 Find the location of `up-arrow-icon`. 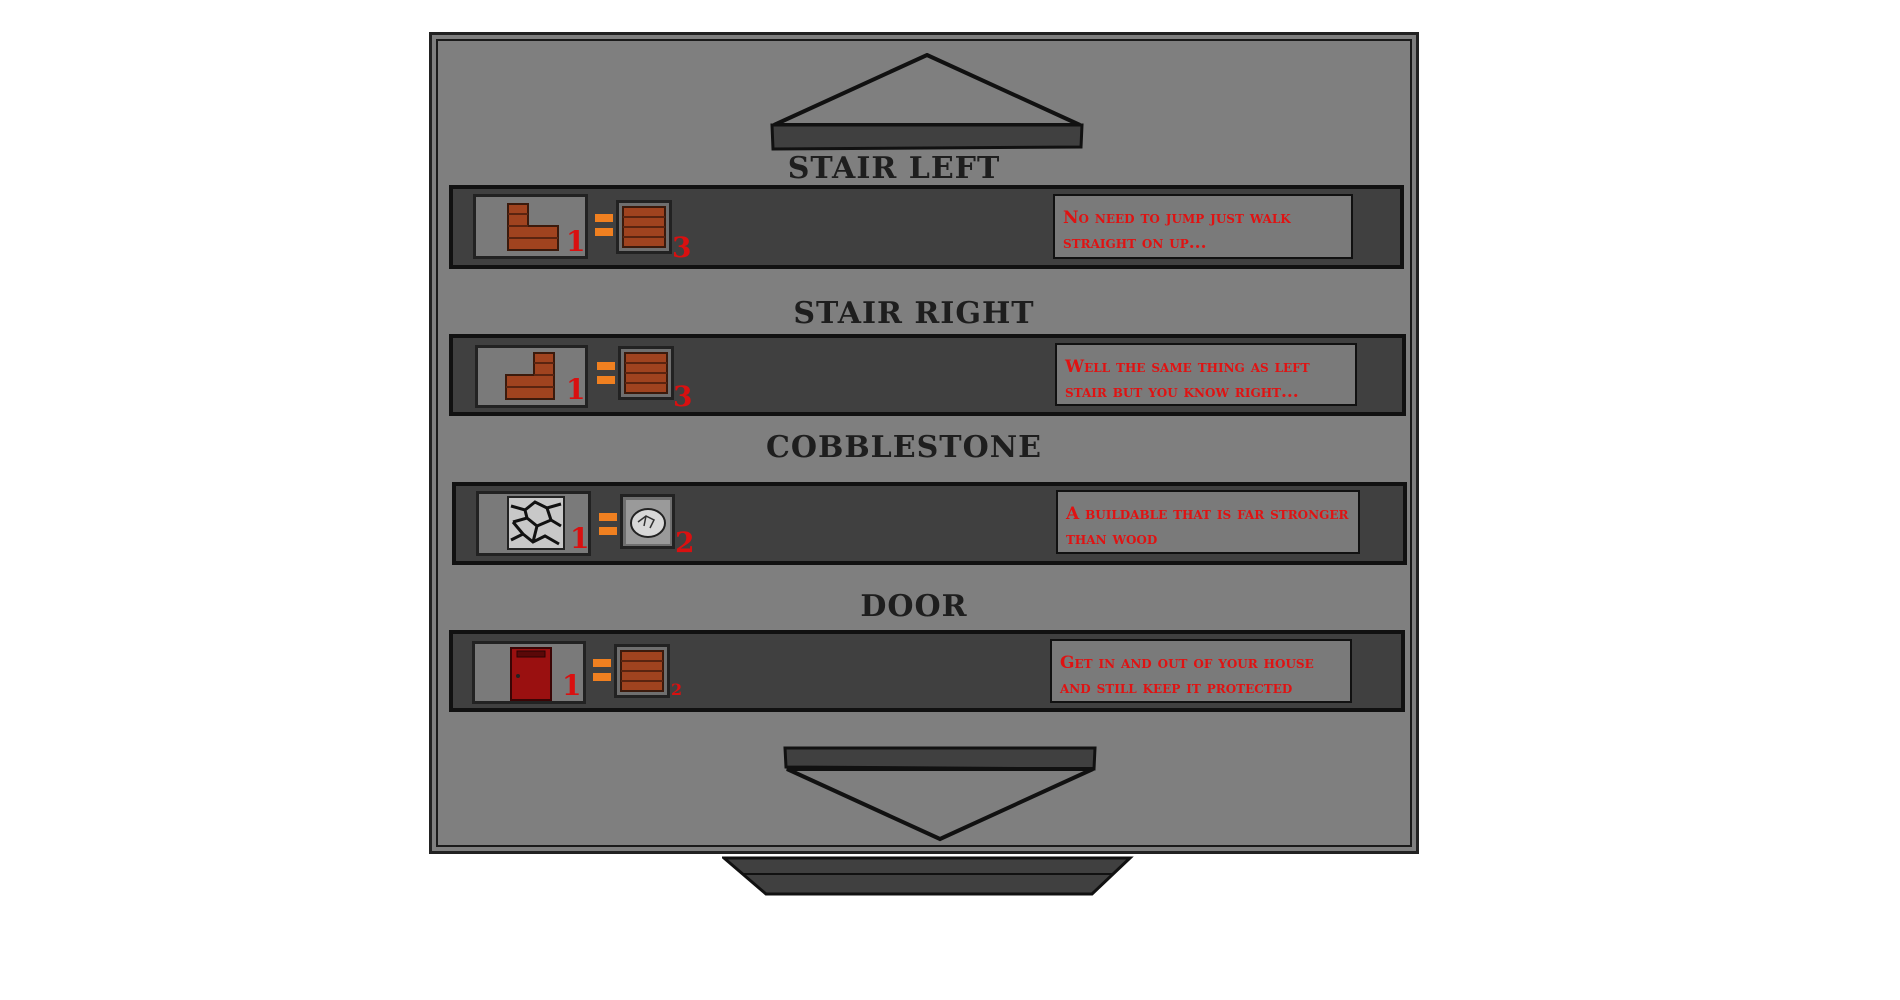

up-arrow-icon is located at coordinates (927, 102).